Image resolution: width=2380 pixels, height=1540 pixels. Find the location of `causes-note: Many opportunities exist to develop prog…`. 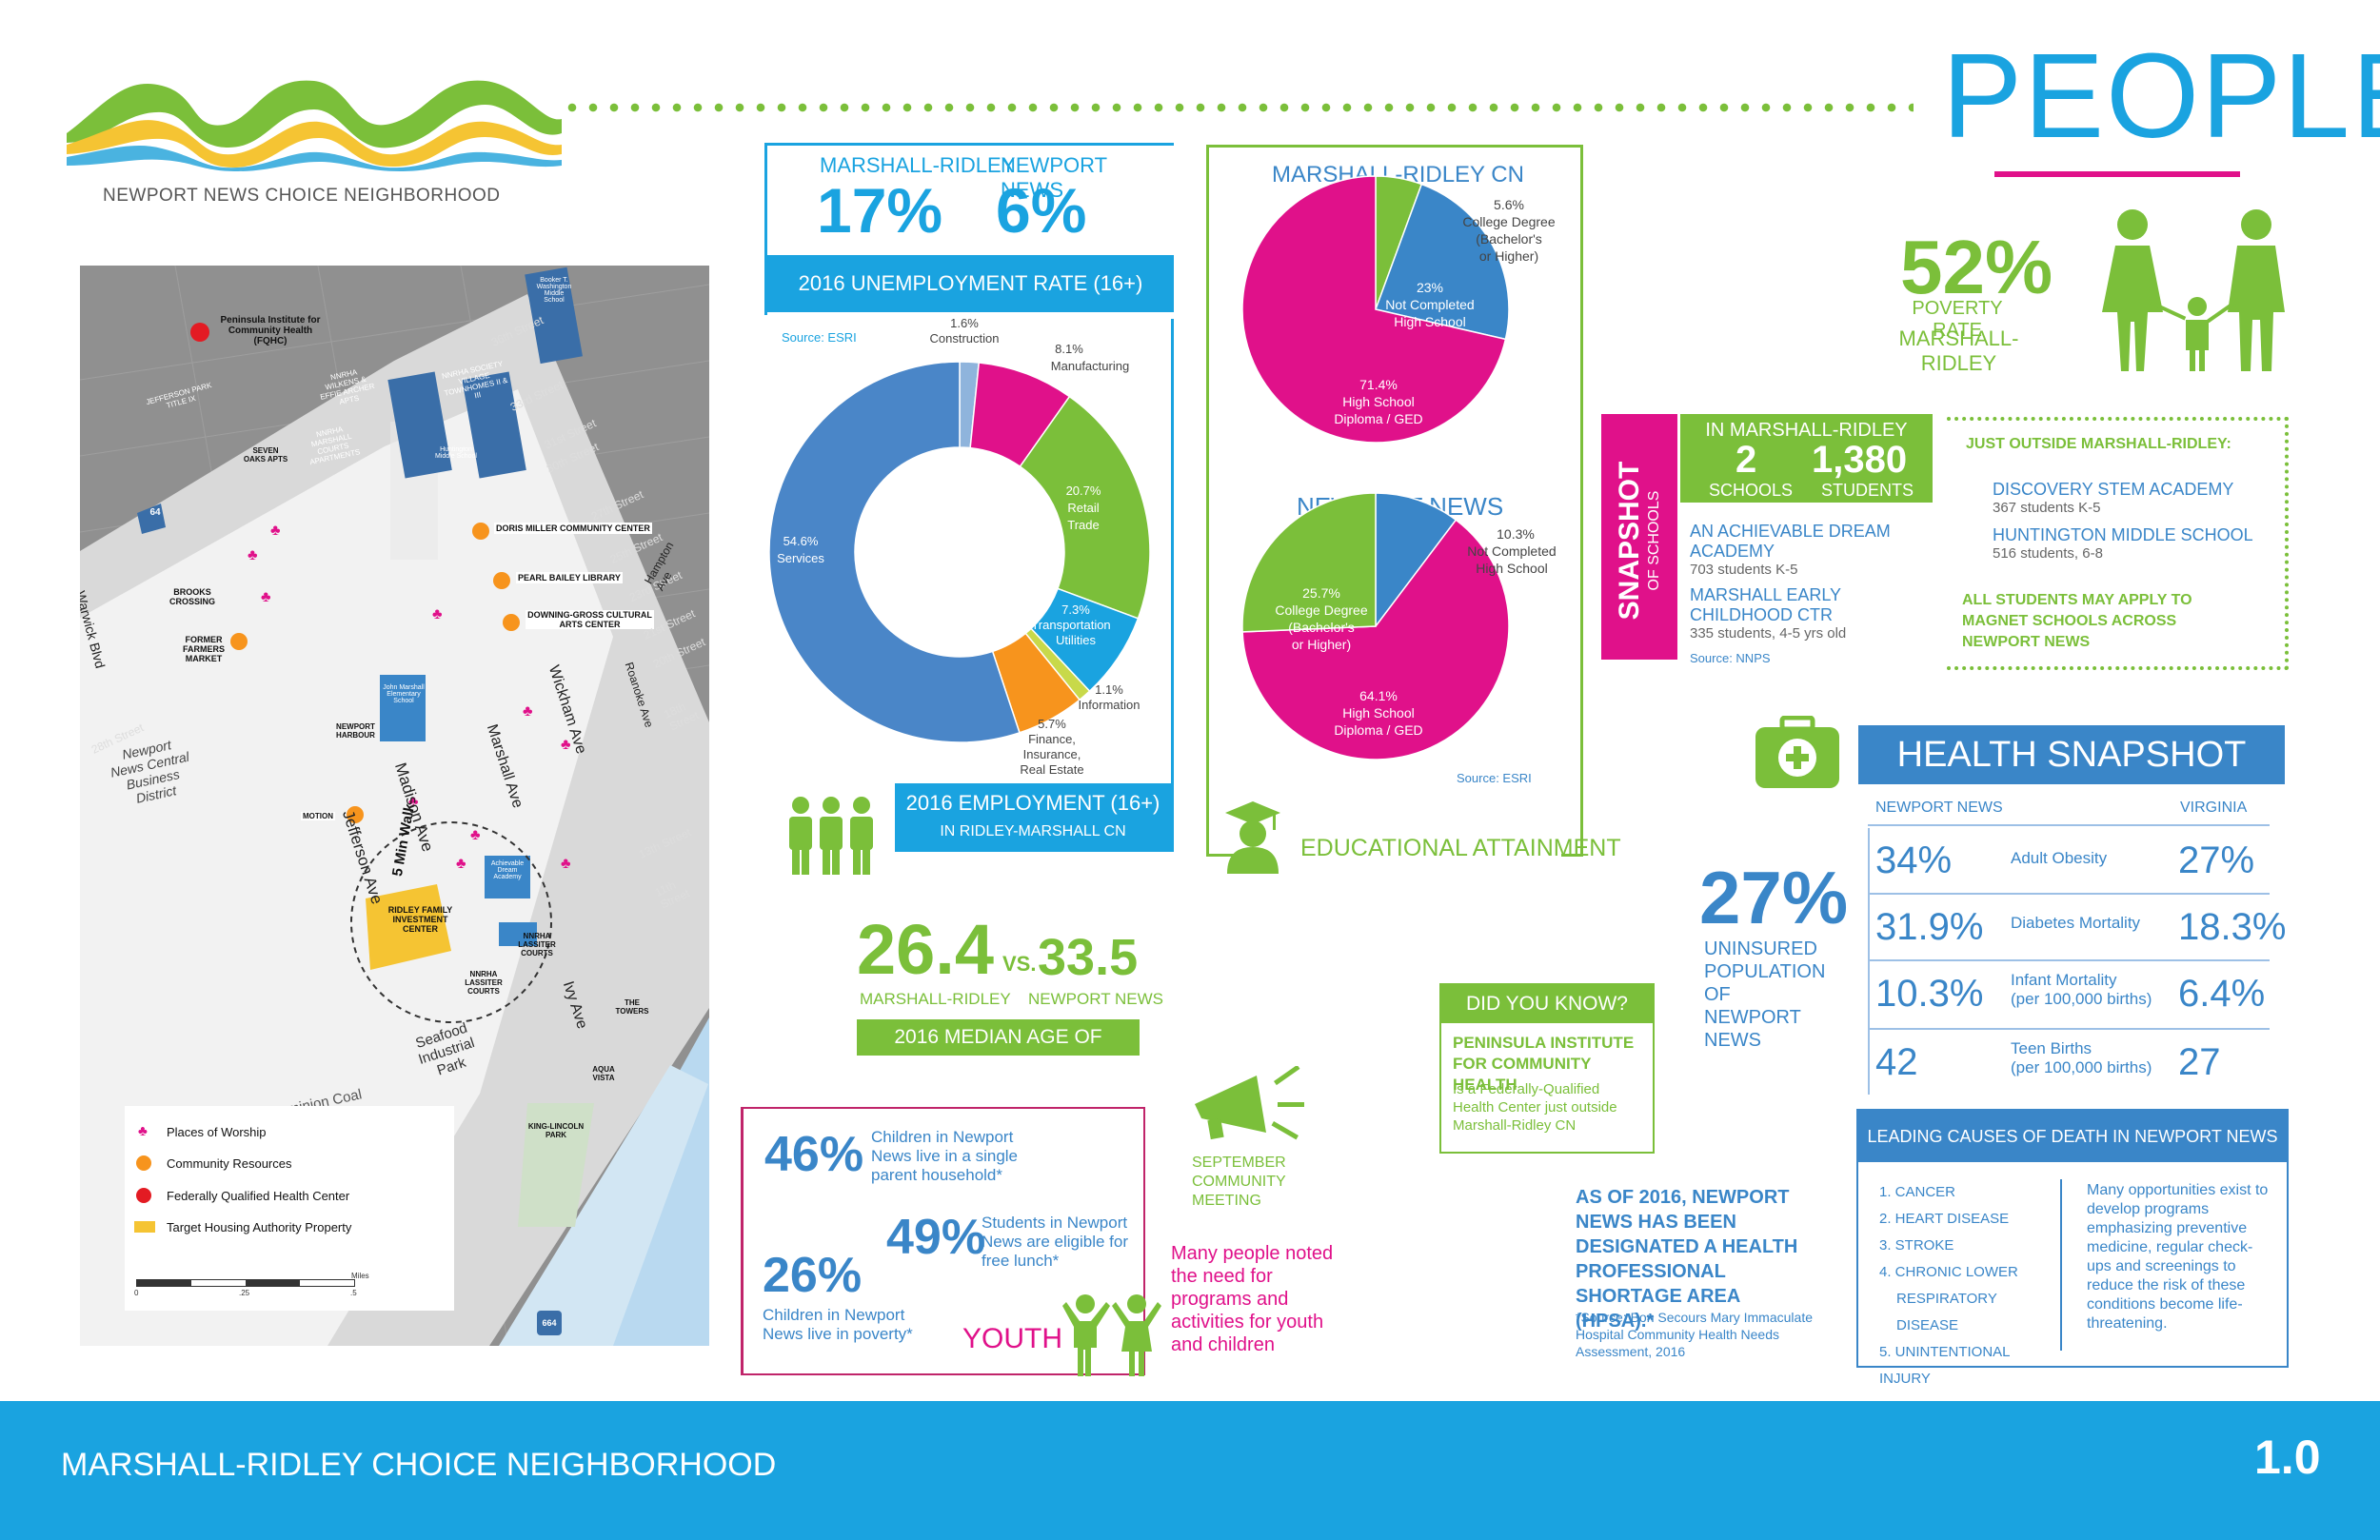

causes-note: Many opportunities exist to develop prog… is located at coordinates (2178, 1257).